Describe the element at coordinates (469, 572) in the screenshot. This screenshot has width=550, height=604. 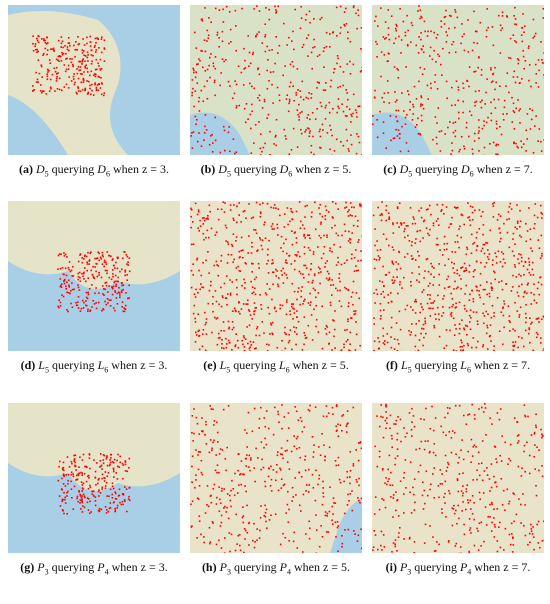
I see `caption-target-sub: 4` at that location.